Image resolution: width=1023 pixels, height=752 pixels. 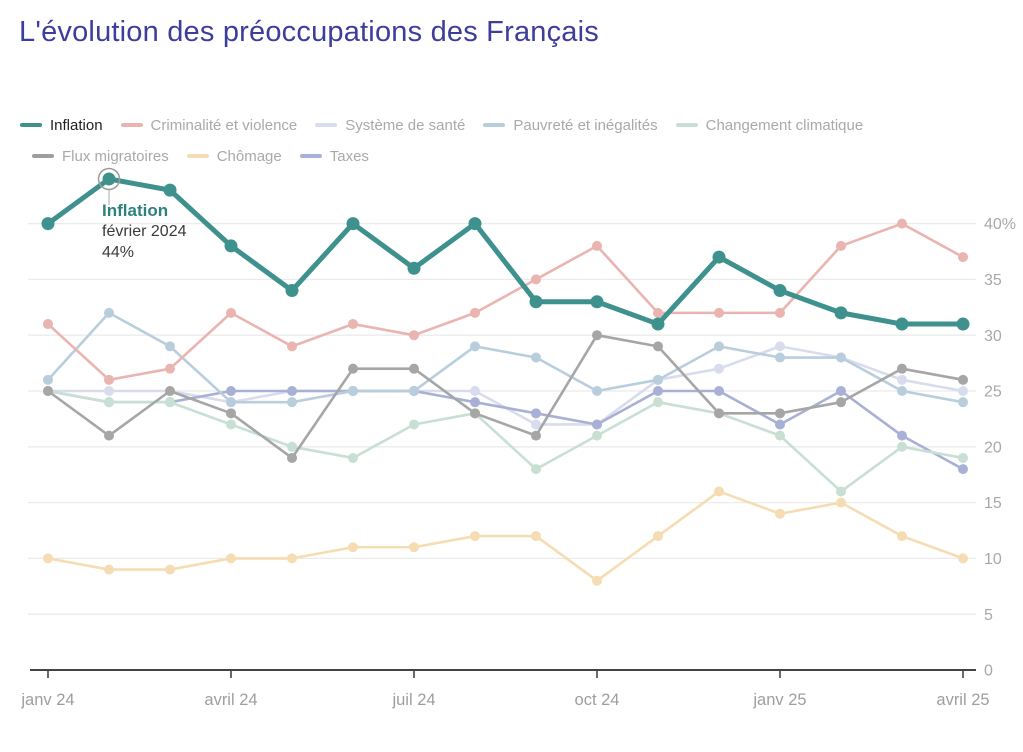 I want to click on series-chomage, so click(x=505, y=536).